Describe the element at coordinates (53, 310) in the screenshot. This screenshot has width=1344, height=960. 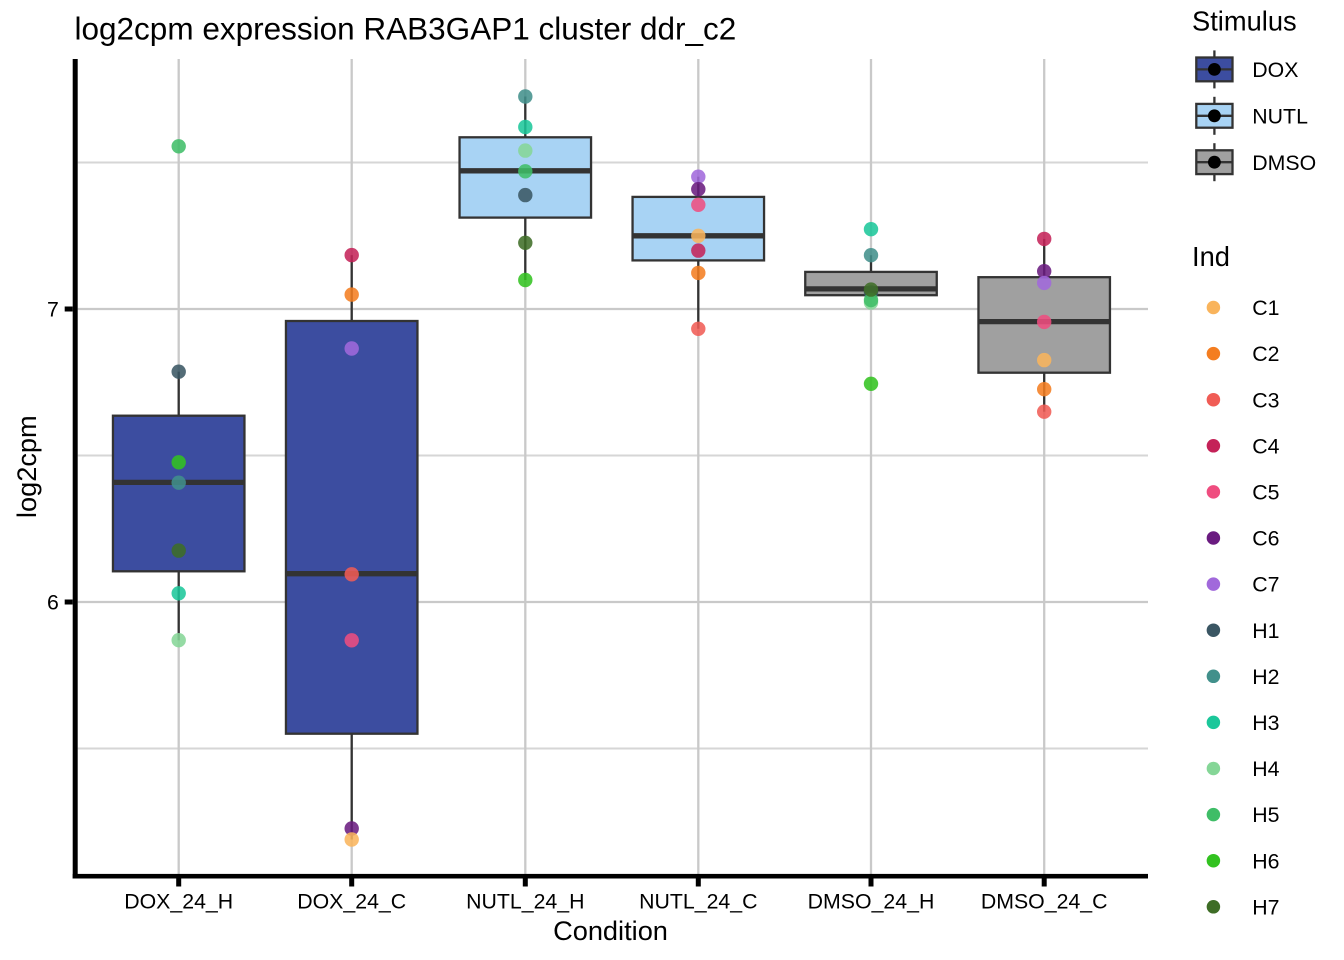
I see `svg-text: 7` at that location.